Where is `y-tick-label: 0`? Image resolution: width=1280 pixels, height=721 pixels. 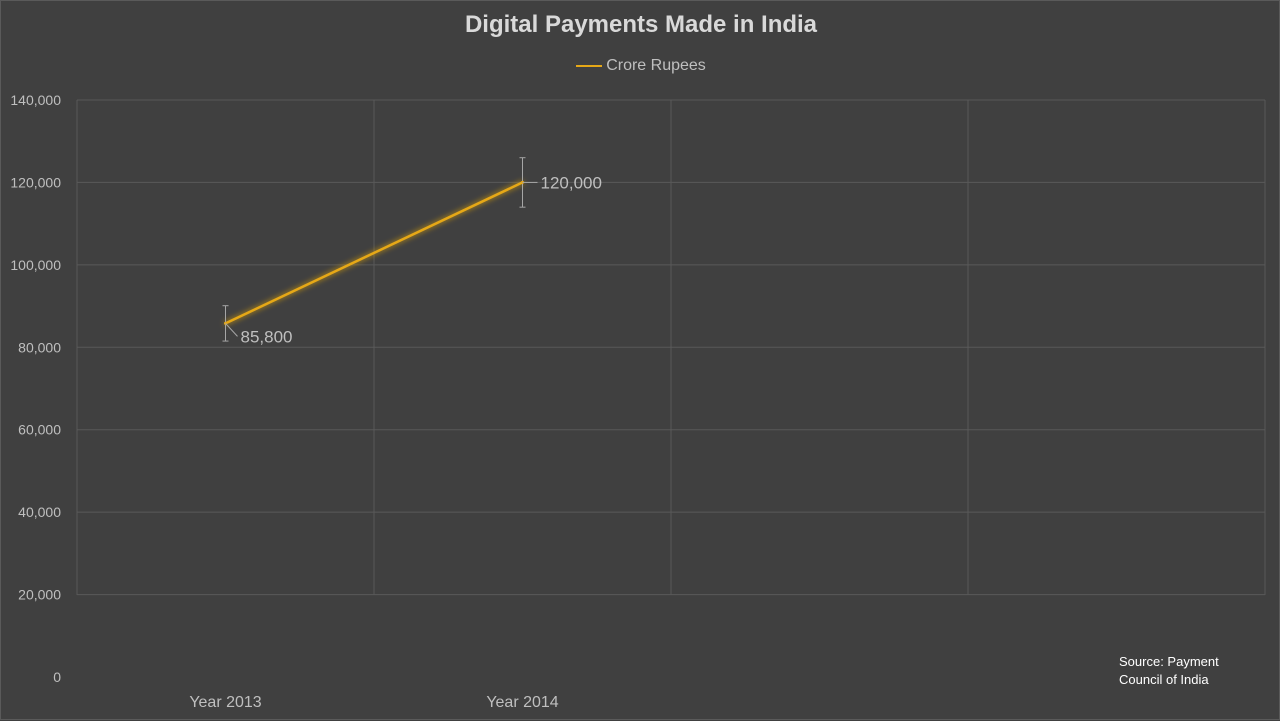
y-tick-label: 0 is located at coordinates (57, 677).